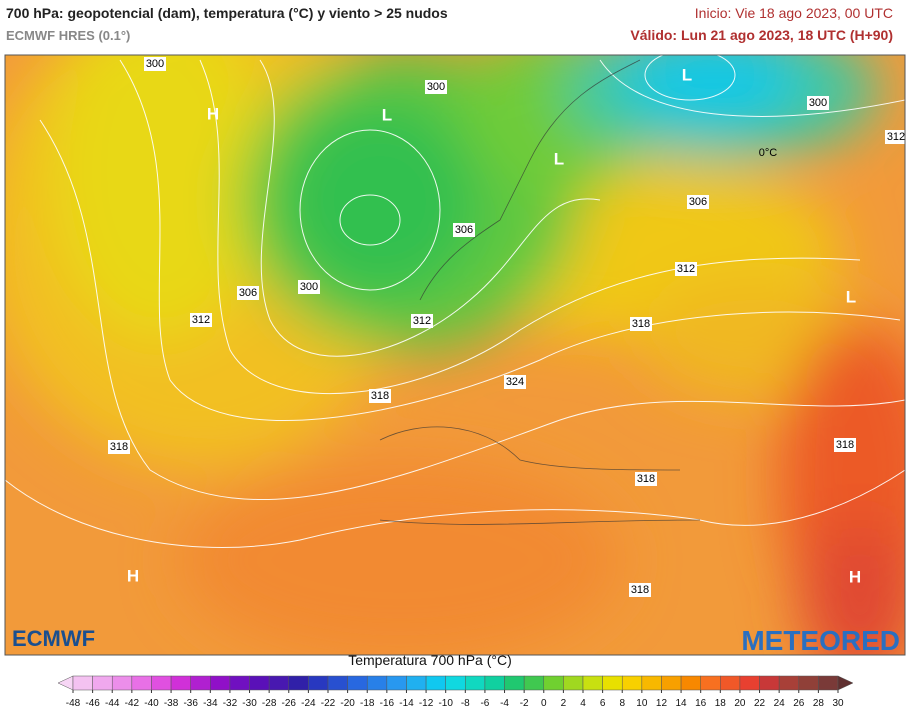 This screenshot has width=910, height=715. What do you see at coordinates (465, 703) in the screenshot?
I see `colorbar-tick-label: -8` at bounding box center [465, 703].